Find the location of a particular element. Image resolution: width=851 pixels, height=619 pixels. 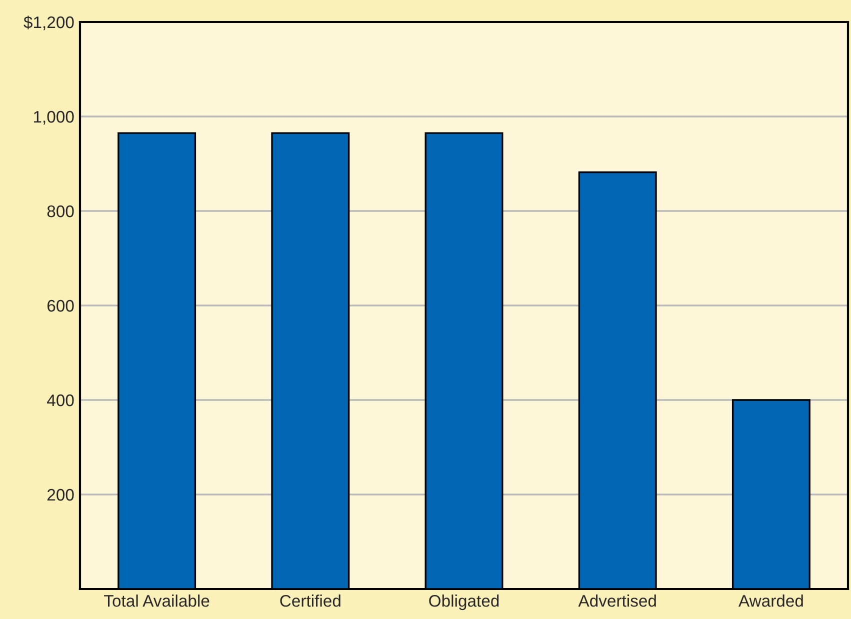

y-tick-label: 1,000 is located at coordinates (54, 117).